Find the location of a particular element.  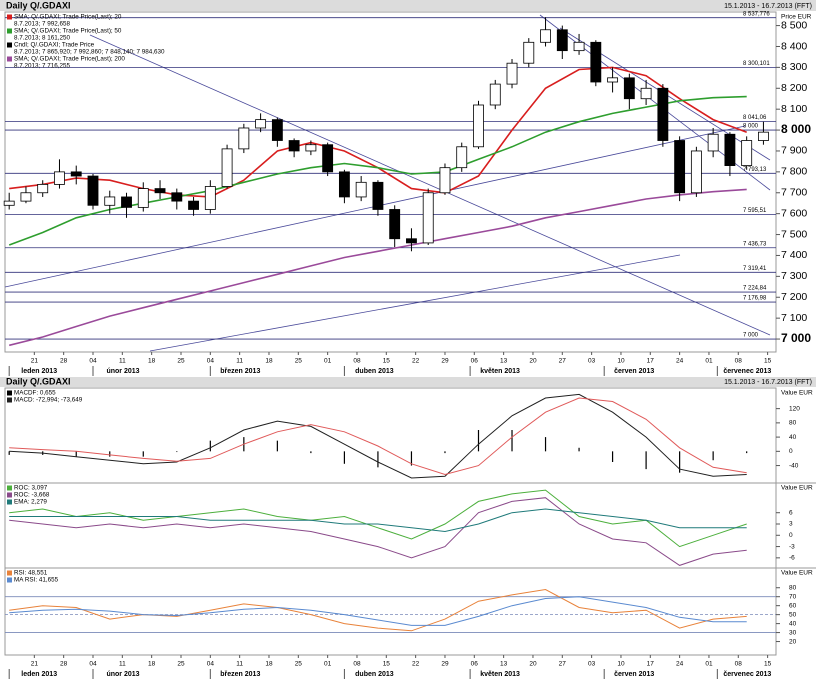

level-label: 8 000 is located at coordinates (751, 127).